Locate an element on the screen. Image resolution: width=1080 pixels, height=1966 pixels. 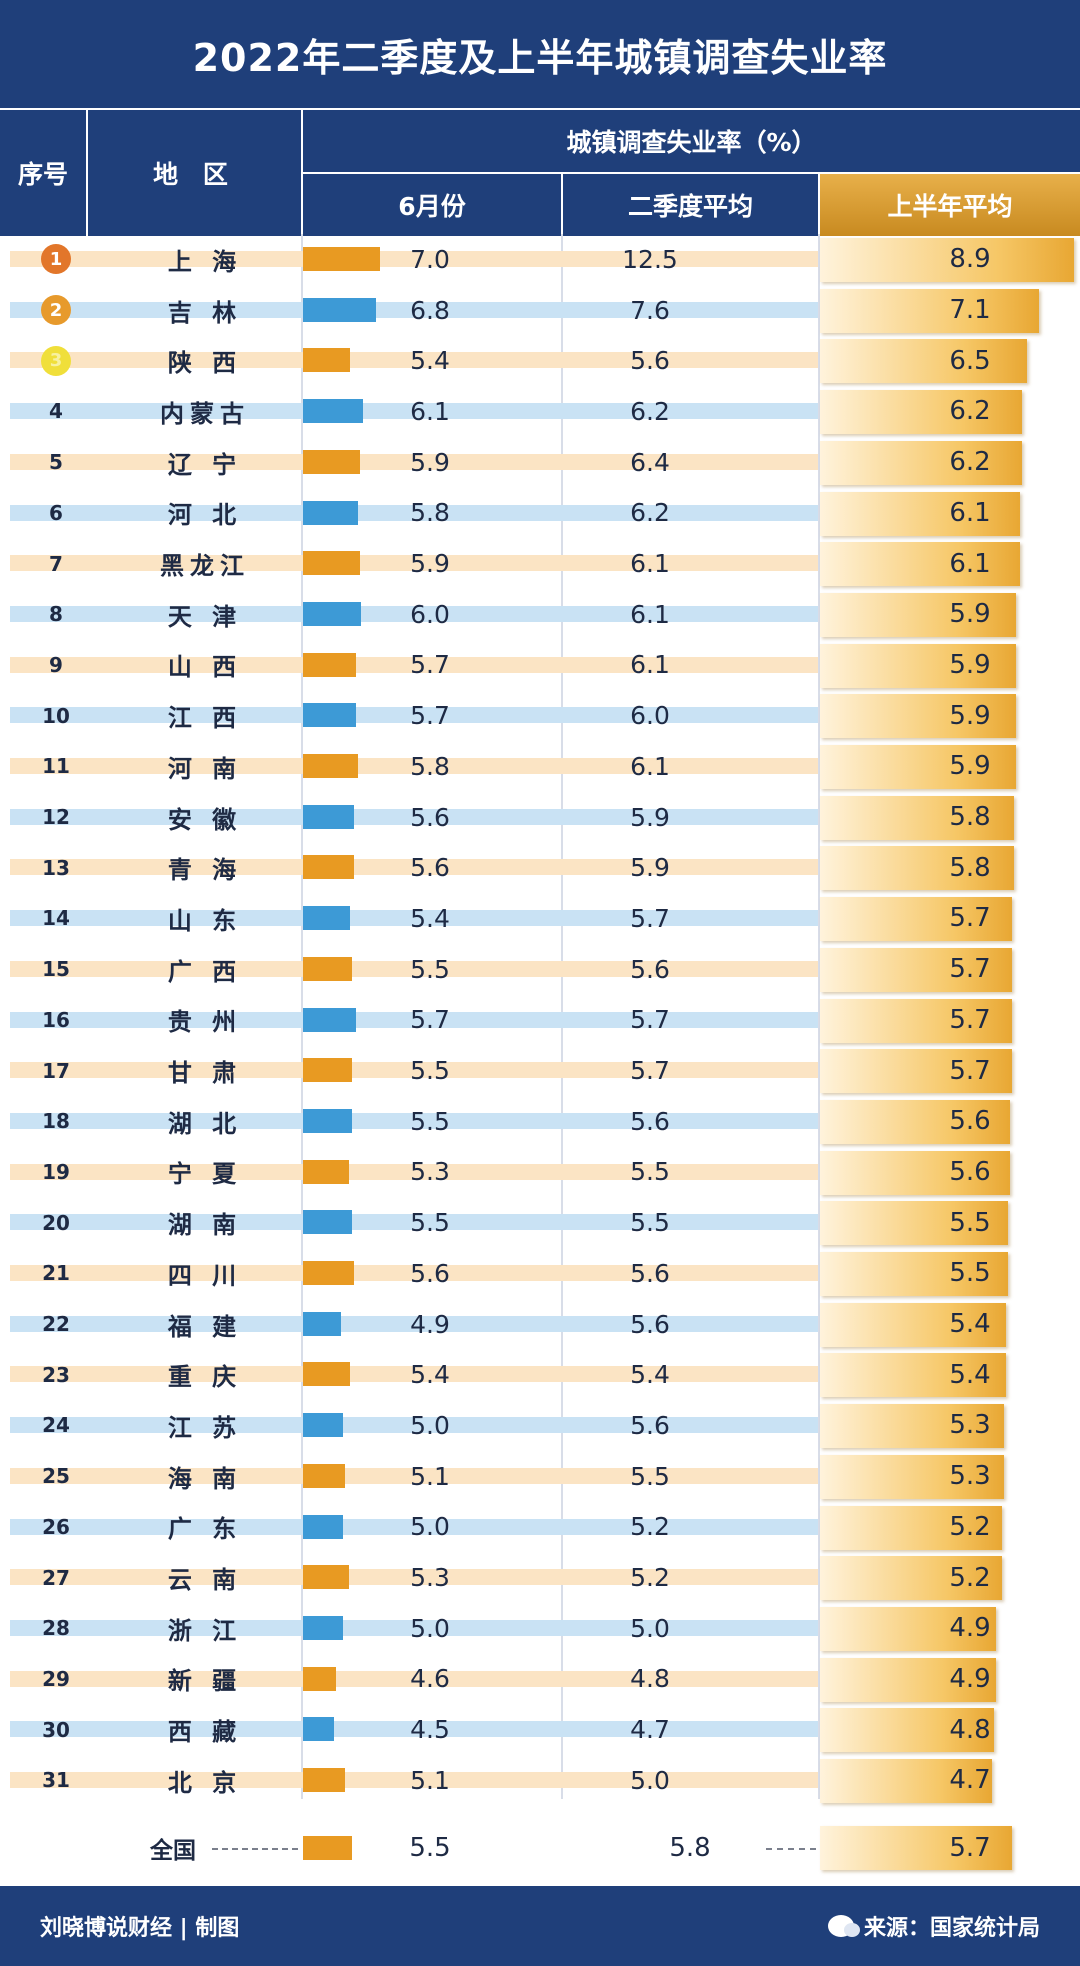
h1-value: 4.7 is located at coordinates (970, 1780).